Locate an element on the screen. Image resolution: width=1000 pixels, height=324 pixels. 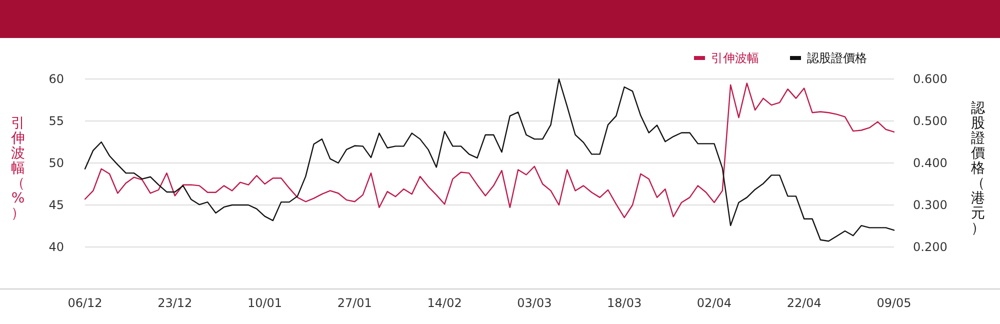
y-tick-label: 45 is located at coordinates (56, 205).